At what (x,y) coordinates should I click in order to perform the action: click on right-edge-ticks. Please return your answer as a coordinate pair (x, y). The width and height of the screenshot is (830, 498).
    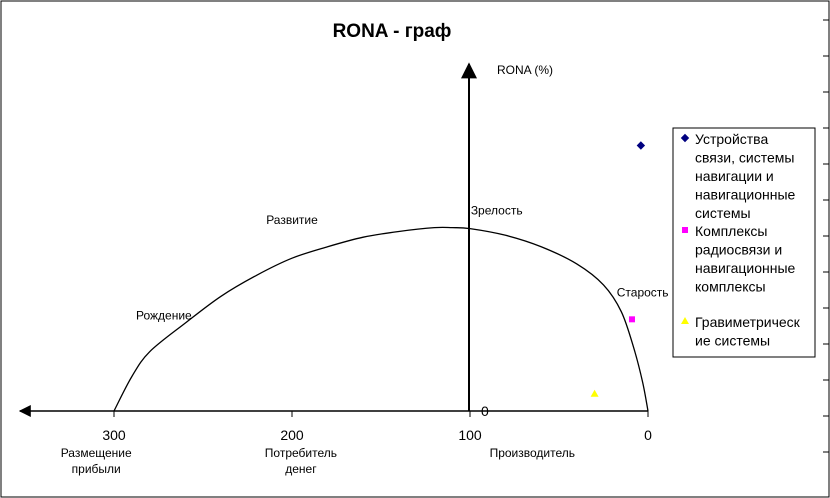
    Looking at the image, I should click on (826, 236).